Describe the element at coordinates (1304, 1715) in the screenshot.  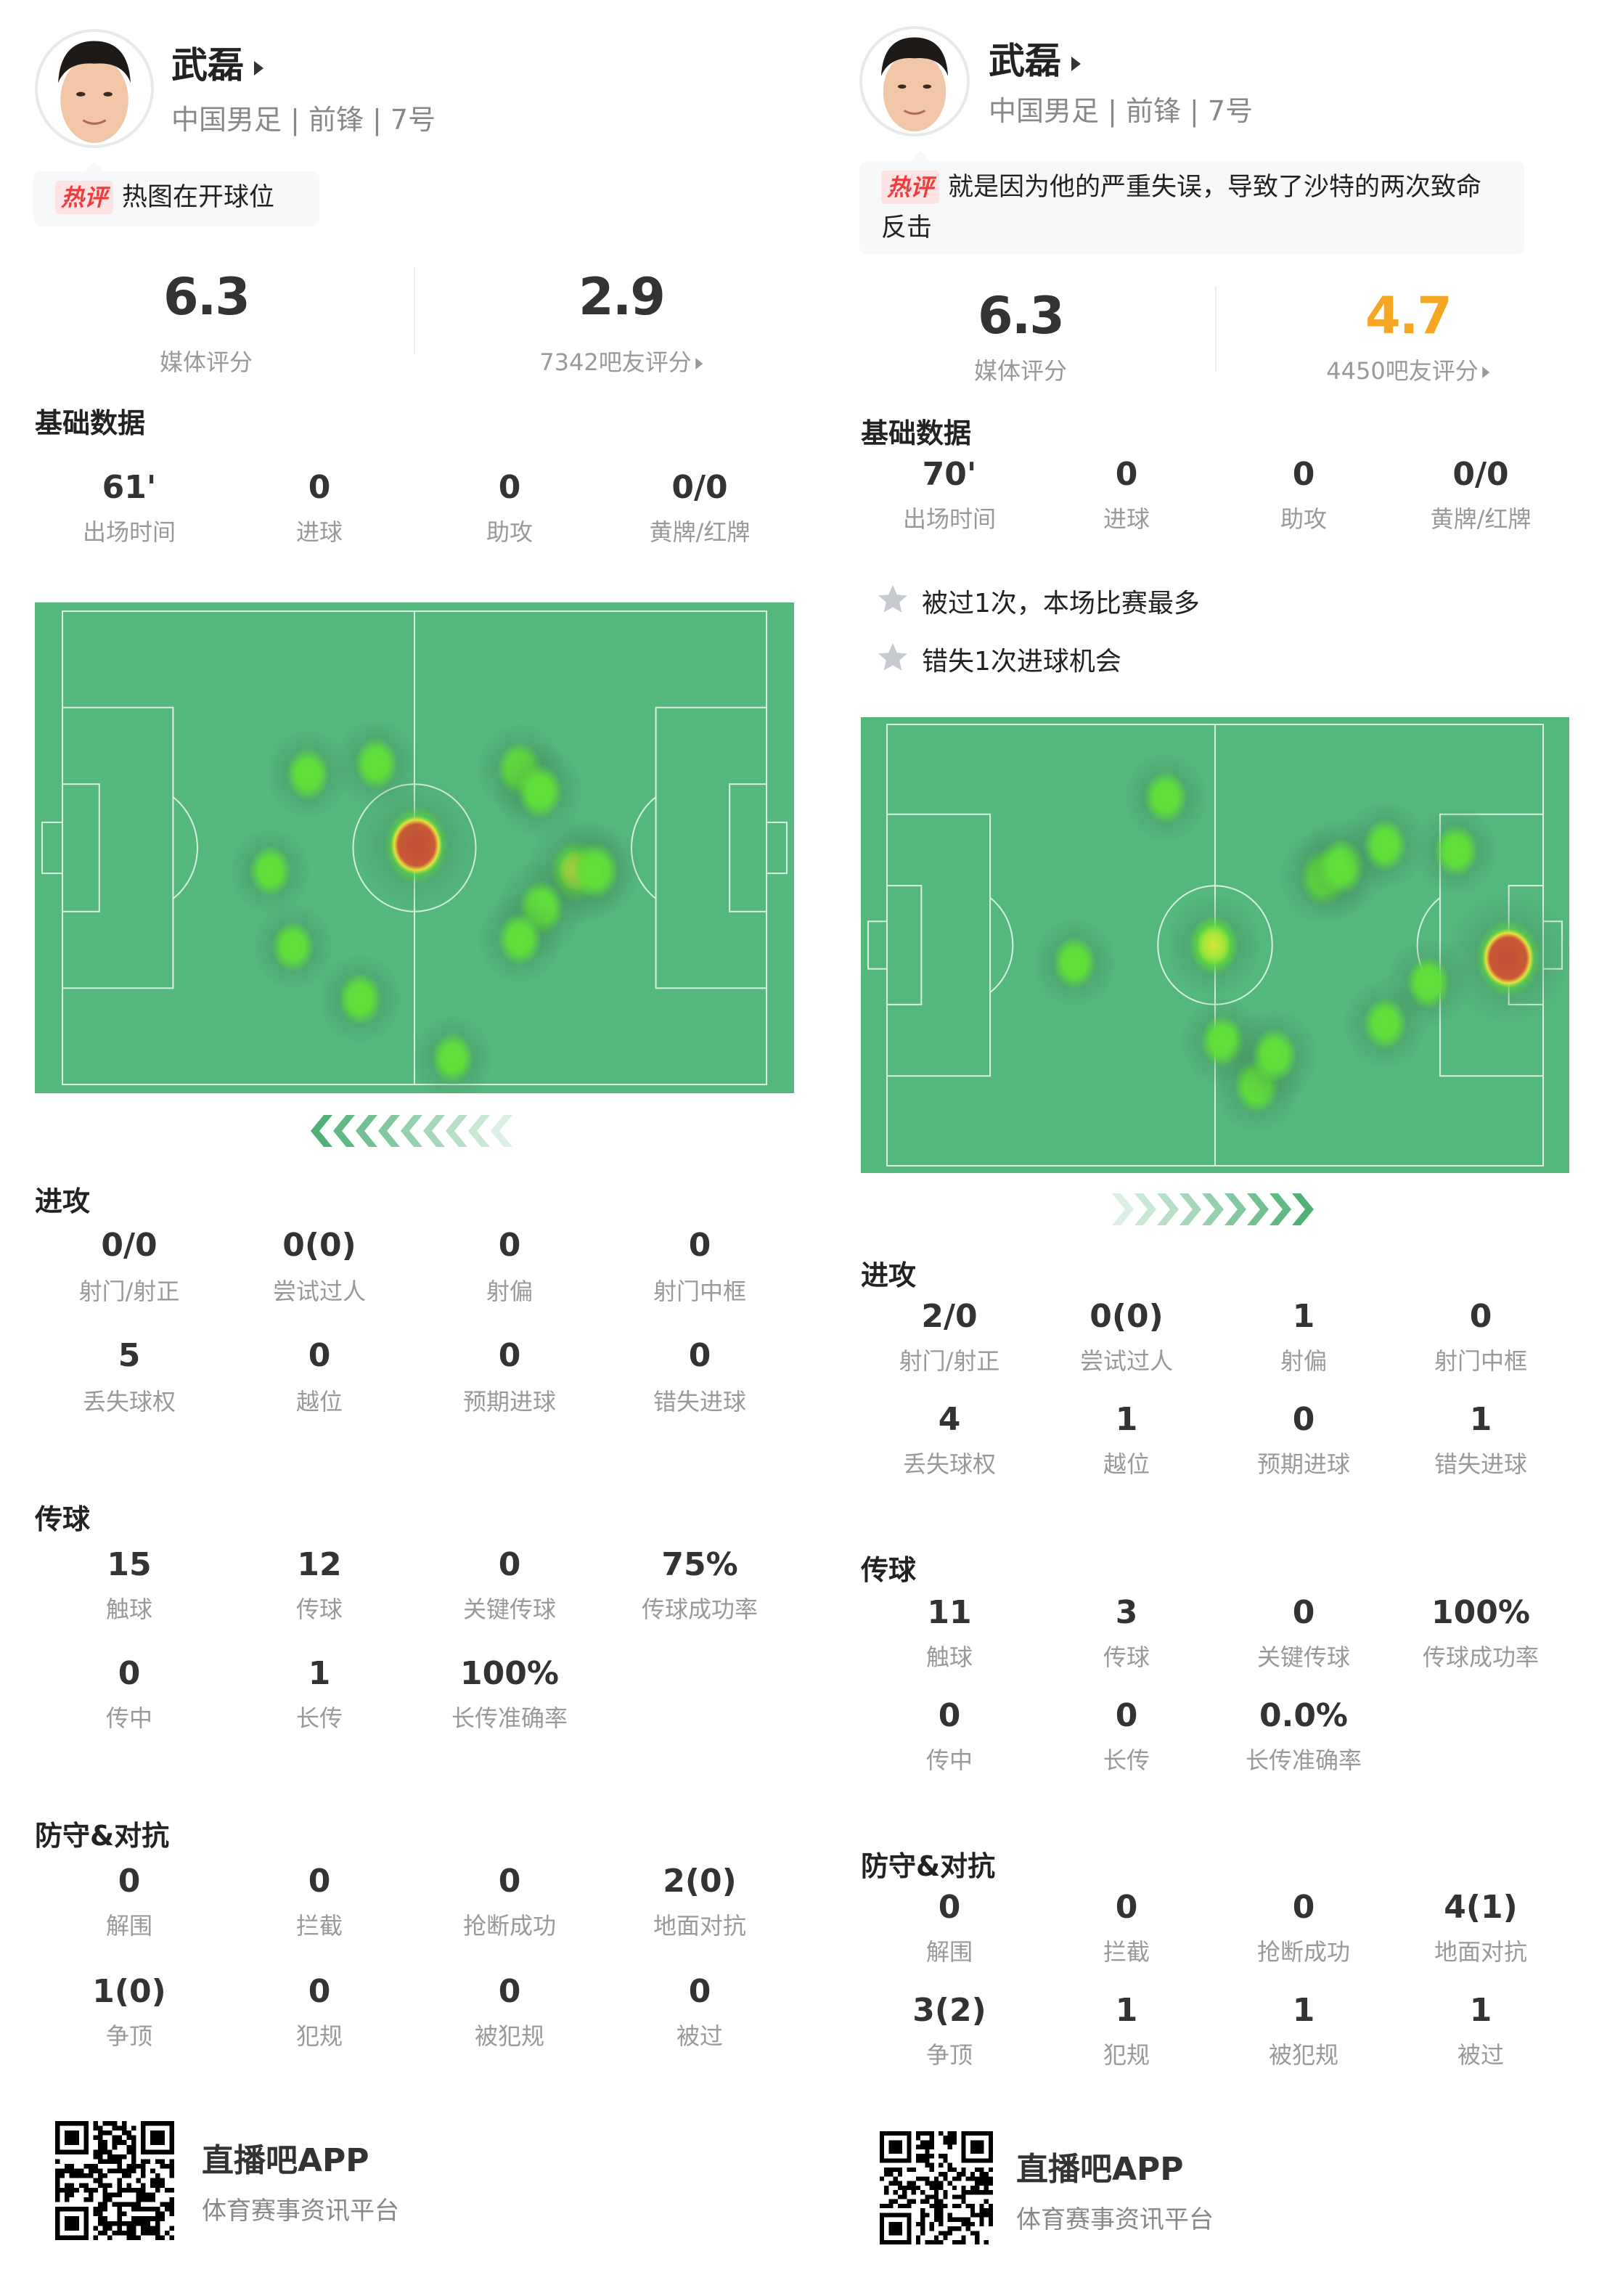
I see `stat-value: 0.0%` at that location.